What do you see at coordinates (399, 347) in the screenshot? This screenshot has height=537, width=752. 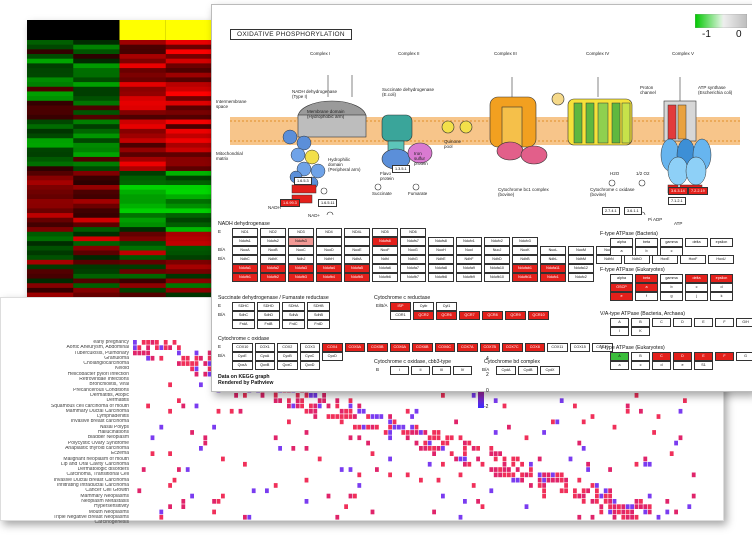 I see `gene-box: COX6A` at bounding box center [399, 347].